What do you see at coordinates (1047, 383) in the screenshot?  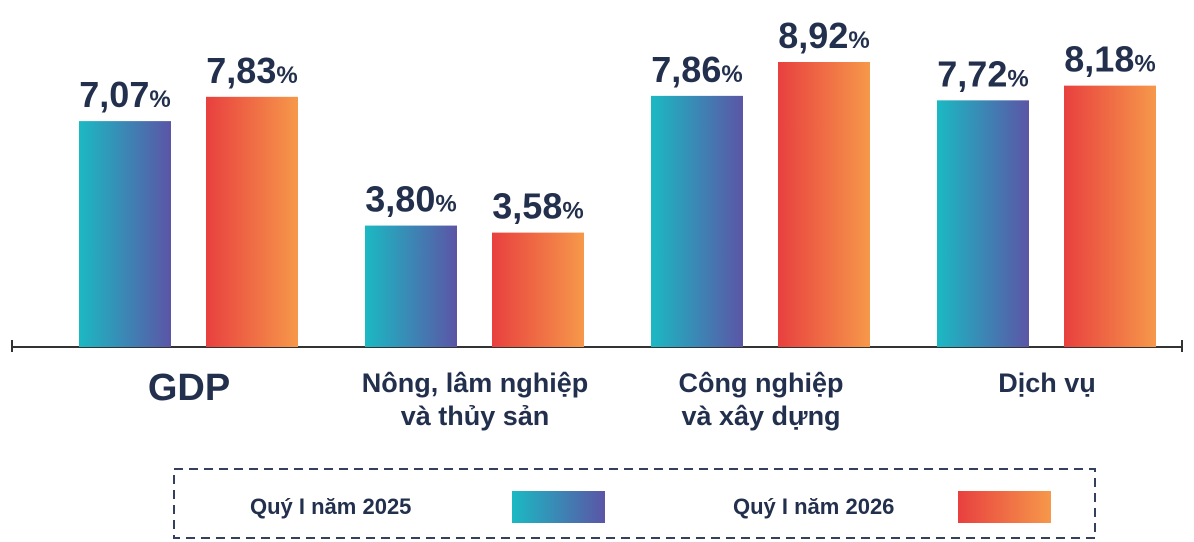 I see `x-tick-label: Dịch vụ` at bounding box center [1047, 383].